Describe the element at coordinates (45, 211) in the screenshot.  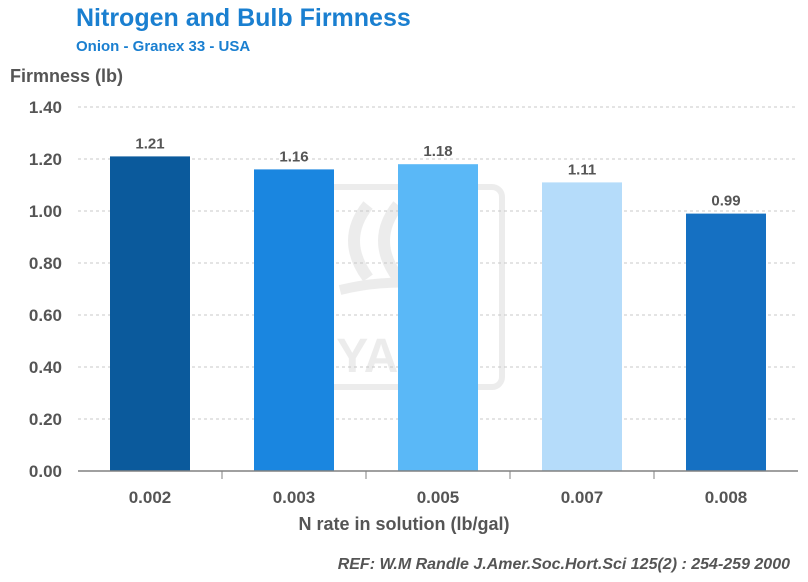
I see `y-tick-label: 1.00` at that location.